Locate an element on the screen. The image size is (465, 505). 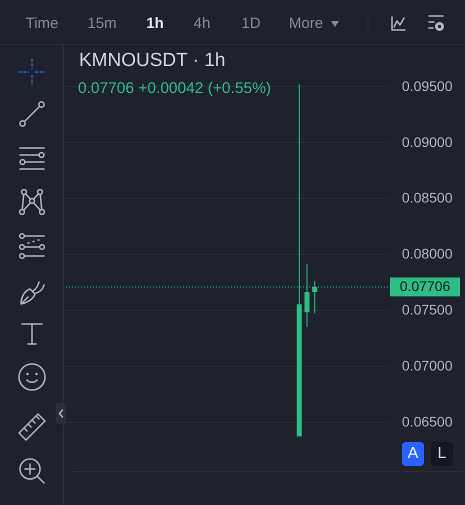
text: Time is located at coordinates (42, 24).